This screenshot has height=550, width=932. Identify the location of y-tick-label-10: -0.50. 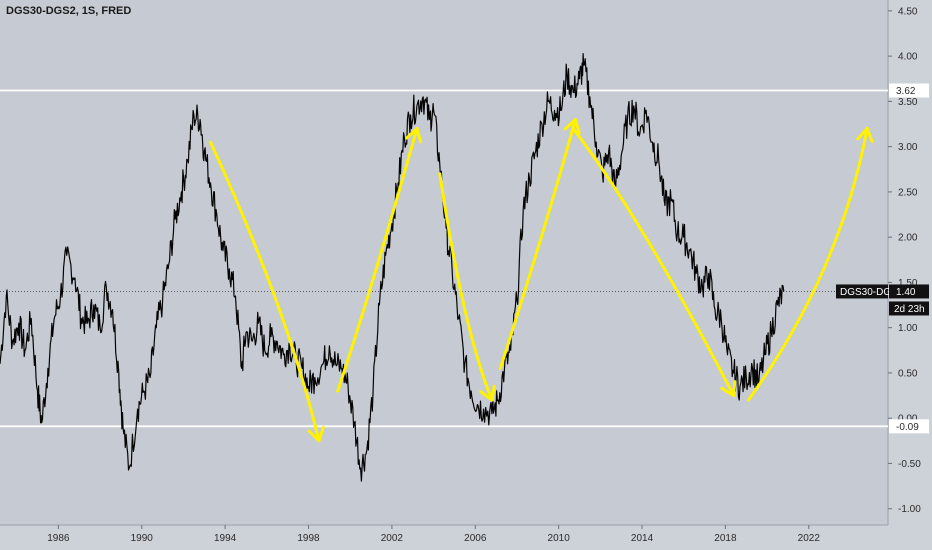
(909, 464).